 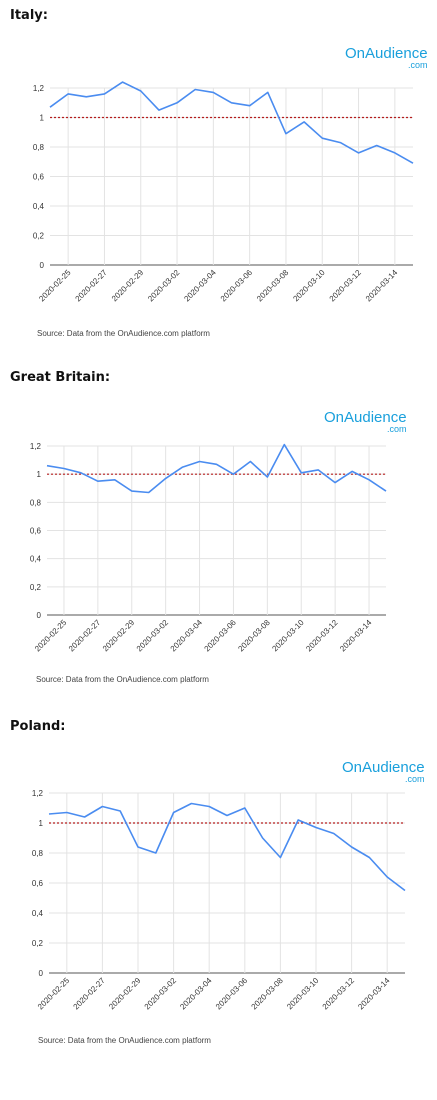 I want to click on x-tick-label: 2020-03-10, so click(x=303, y=994).